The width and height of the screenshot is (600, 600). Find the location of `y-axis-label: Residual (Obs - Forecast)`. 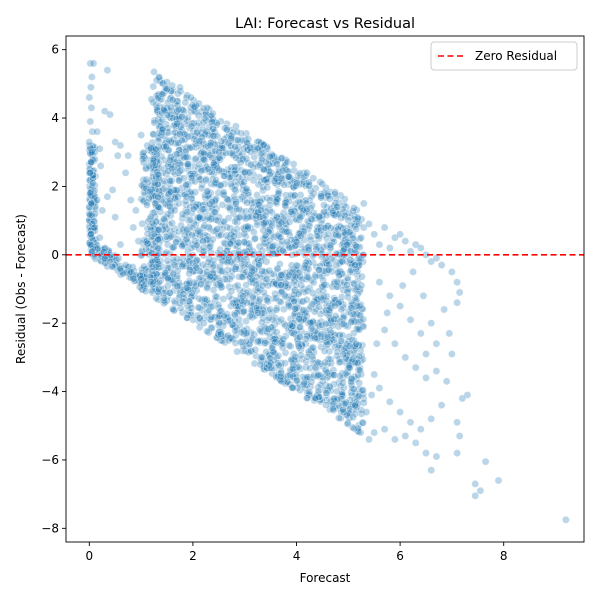

y-axis-label: Residual (Obs - Forecast) is located at coordinates (21, 289).